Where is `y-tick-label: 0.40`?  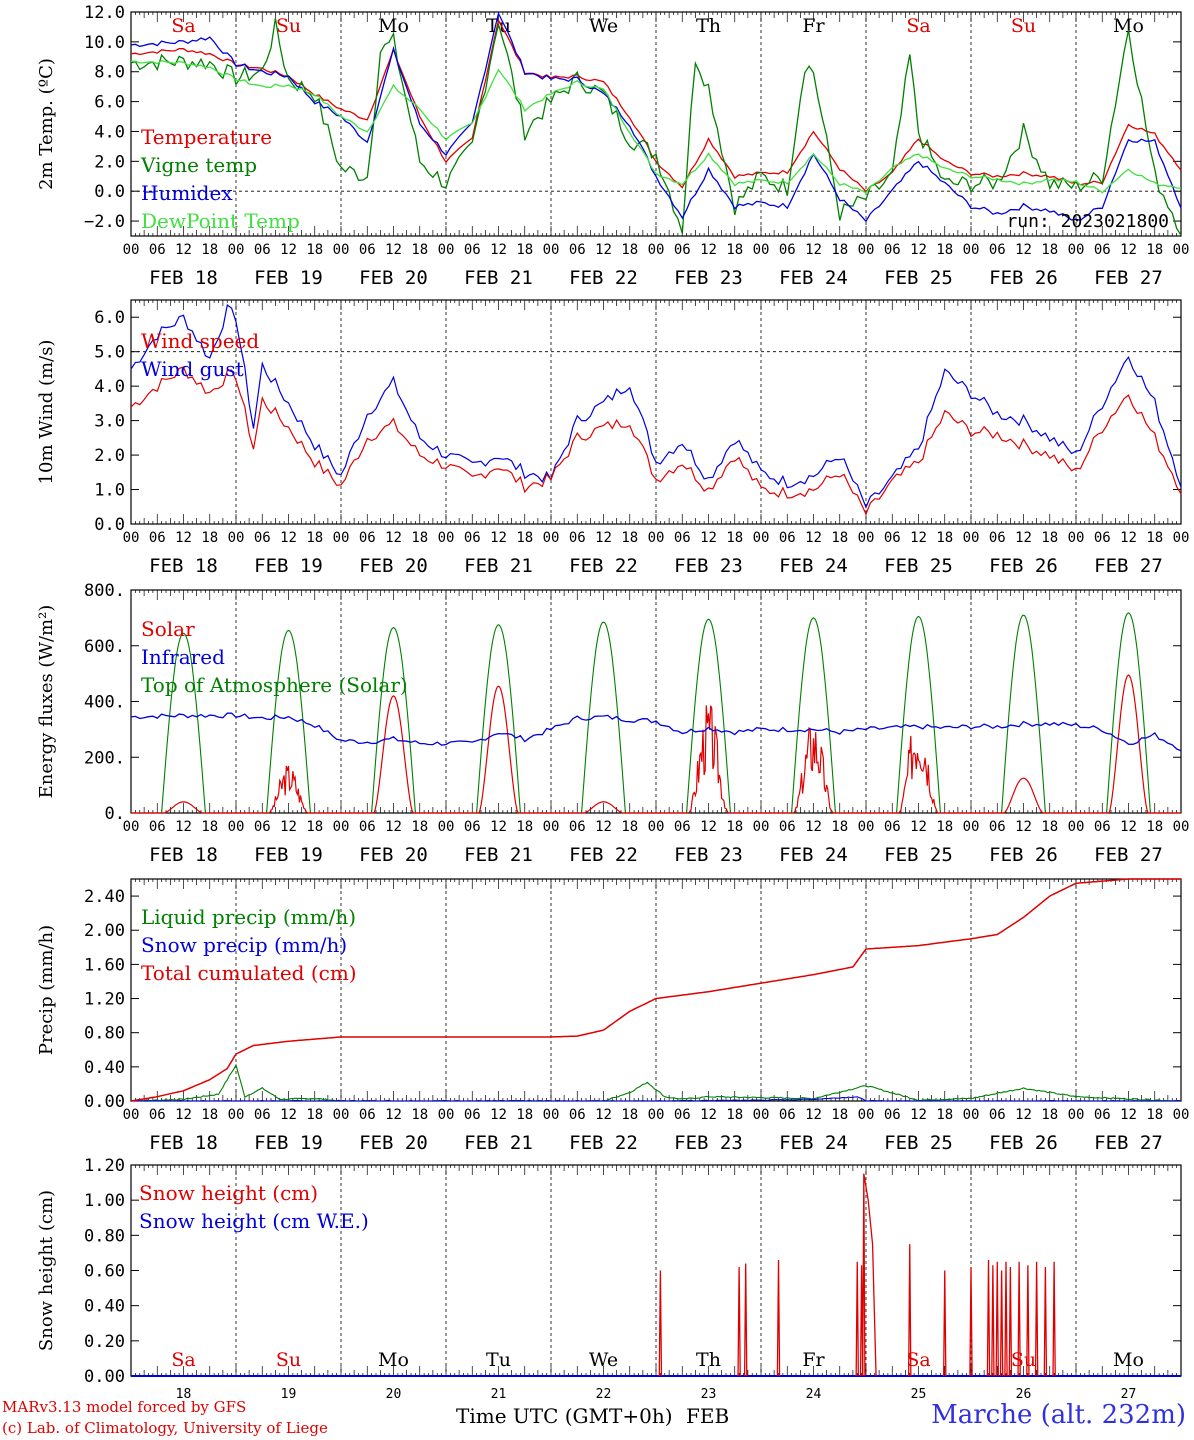 y-tick-label: 0.40 is located at coordinates (104, 1068).